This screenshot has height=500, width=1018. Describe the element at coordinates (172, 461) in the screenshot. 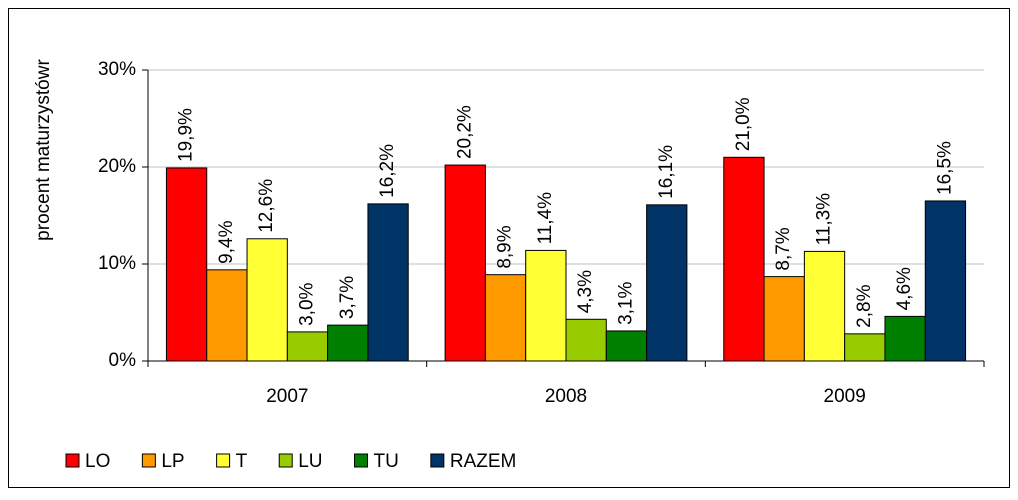

I see `legend-label: LP` at that location.